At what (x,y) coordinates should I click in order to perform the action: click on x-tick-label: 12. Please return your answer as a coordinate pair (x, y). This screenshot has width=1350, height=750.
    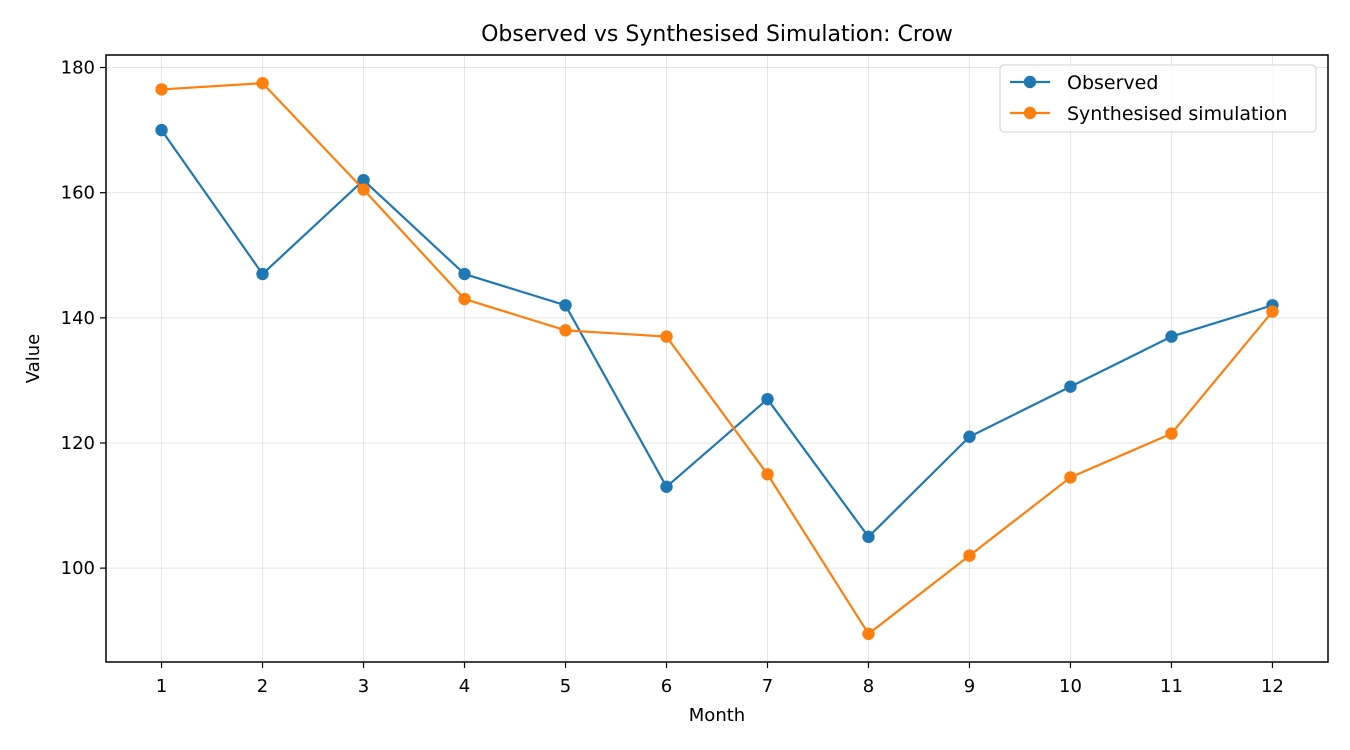
    Looking at the image, I should click on (1272, 686).